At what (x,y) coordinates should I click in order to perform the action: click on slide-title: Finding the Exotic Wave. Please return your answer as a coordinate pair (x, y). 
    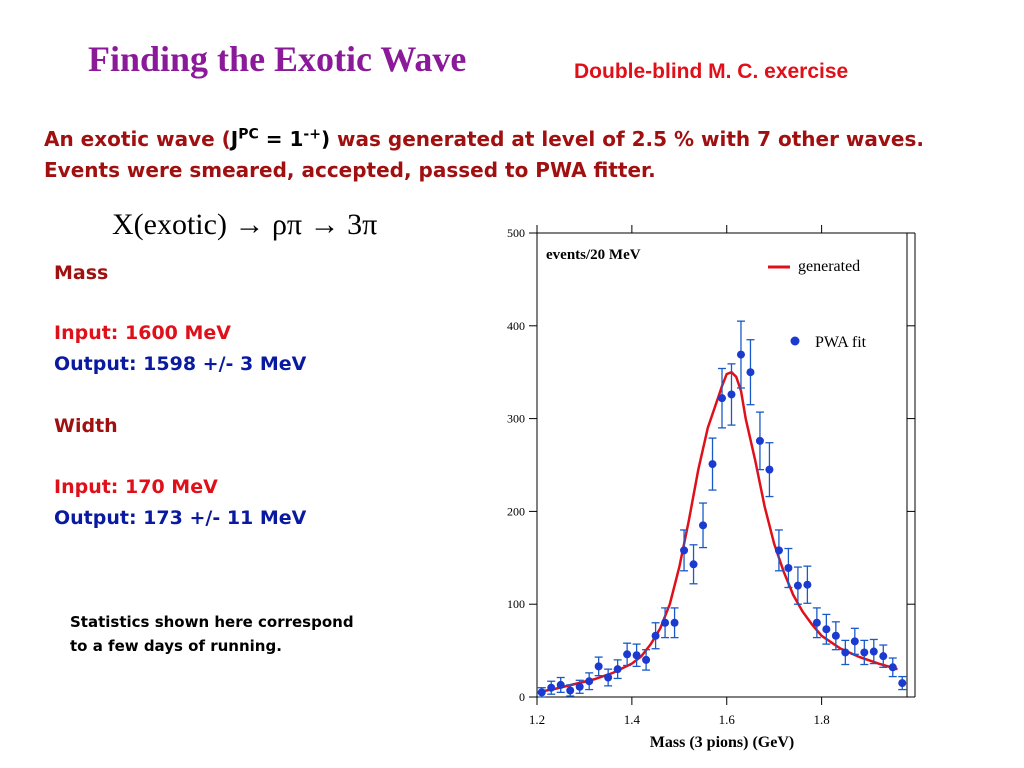
    Looking at the image, I should click on (277, 59).